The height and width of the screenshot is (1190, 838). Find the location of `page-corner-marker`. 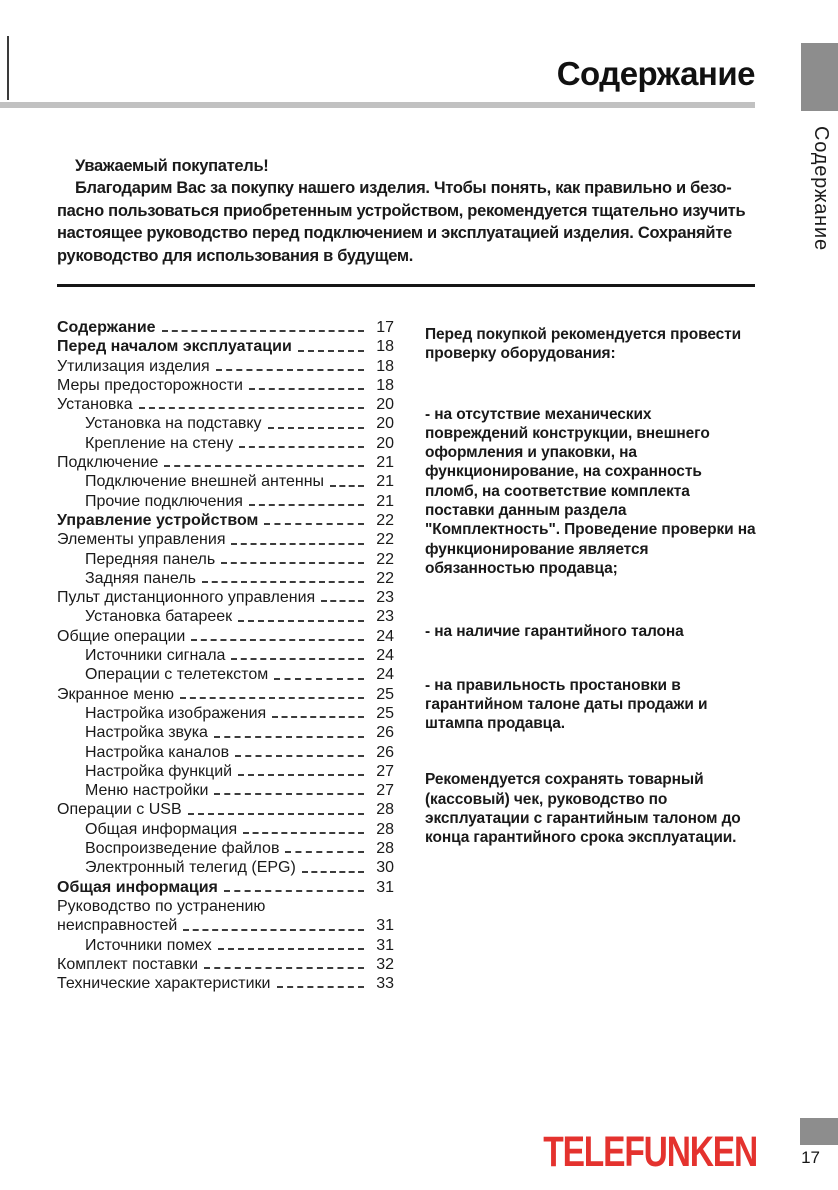

page-corner-marker is located at coordinates (819, 1131).